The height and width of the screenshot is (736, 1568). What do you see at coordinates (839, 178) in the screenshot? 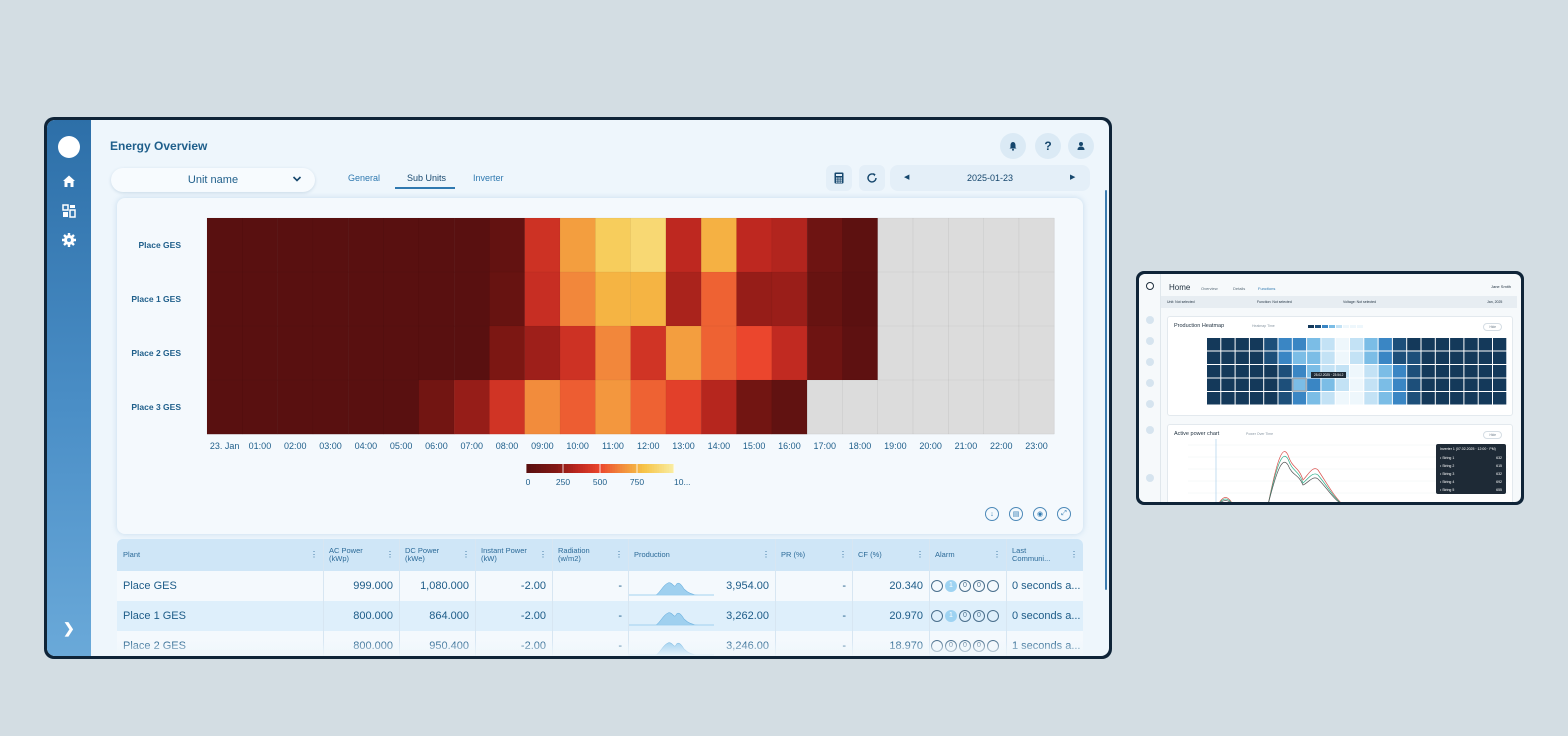
I see `calculator-button` at bounding box center [839, 178].